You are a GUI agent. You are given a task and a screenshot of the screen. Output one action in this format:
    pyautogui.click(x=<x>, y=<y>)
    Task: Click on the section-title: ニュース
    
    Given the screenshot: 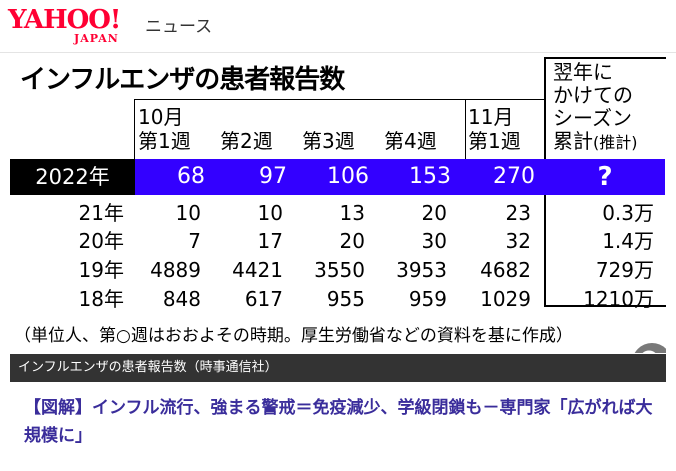 What is the action you would take?
    pyautogui.click(x=179, y=27)
    